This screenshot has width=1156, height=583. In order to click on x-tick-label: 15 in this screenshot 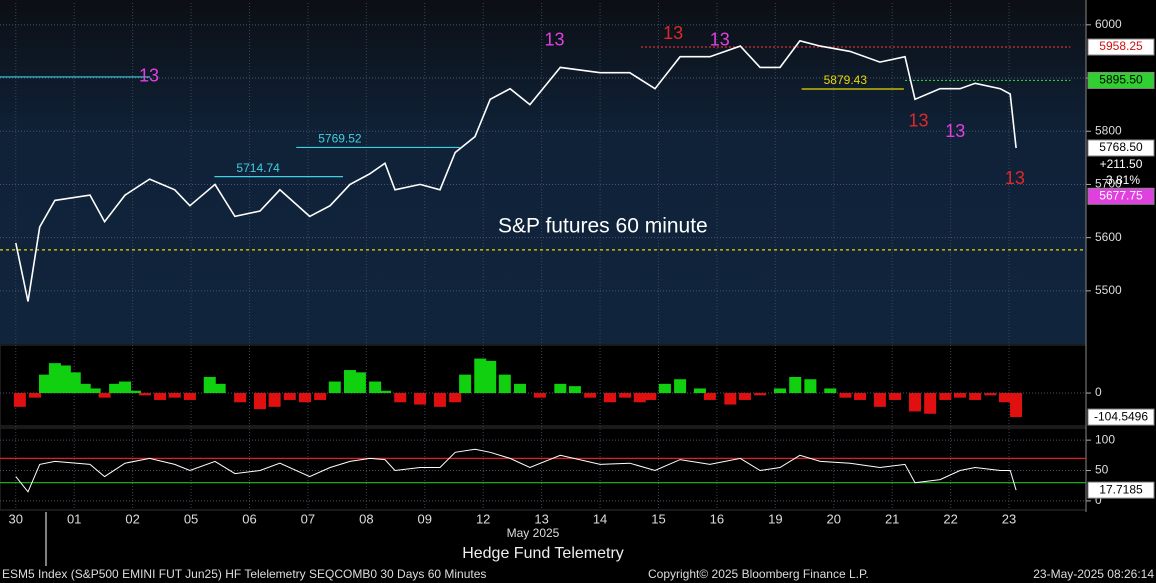, I will do `click(658, 518)`.